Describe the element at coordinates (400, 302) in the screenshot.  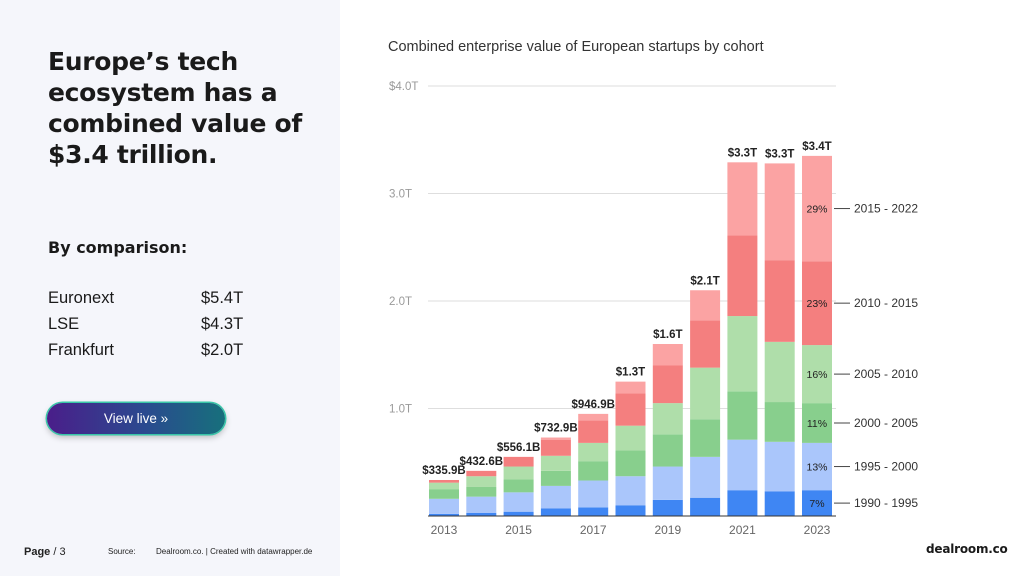
I see `y-tick-label: 2.0T` at that location.